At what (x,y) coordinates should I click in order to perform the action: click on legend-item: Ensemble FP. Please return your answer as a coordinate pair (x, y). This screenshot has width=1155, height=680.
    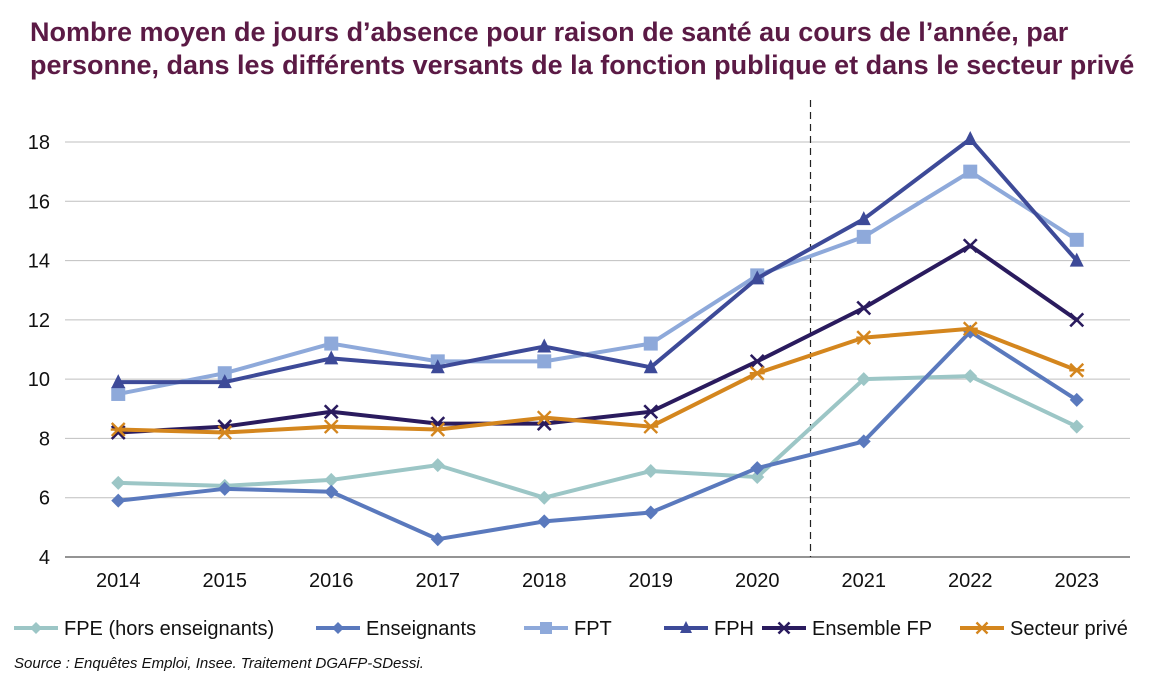
    Looking at the image, I should click on (847, 629).